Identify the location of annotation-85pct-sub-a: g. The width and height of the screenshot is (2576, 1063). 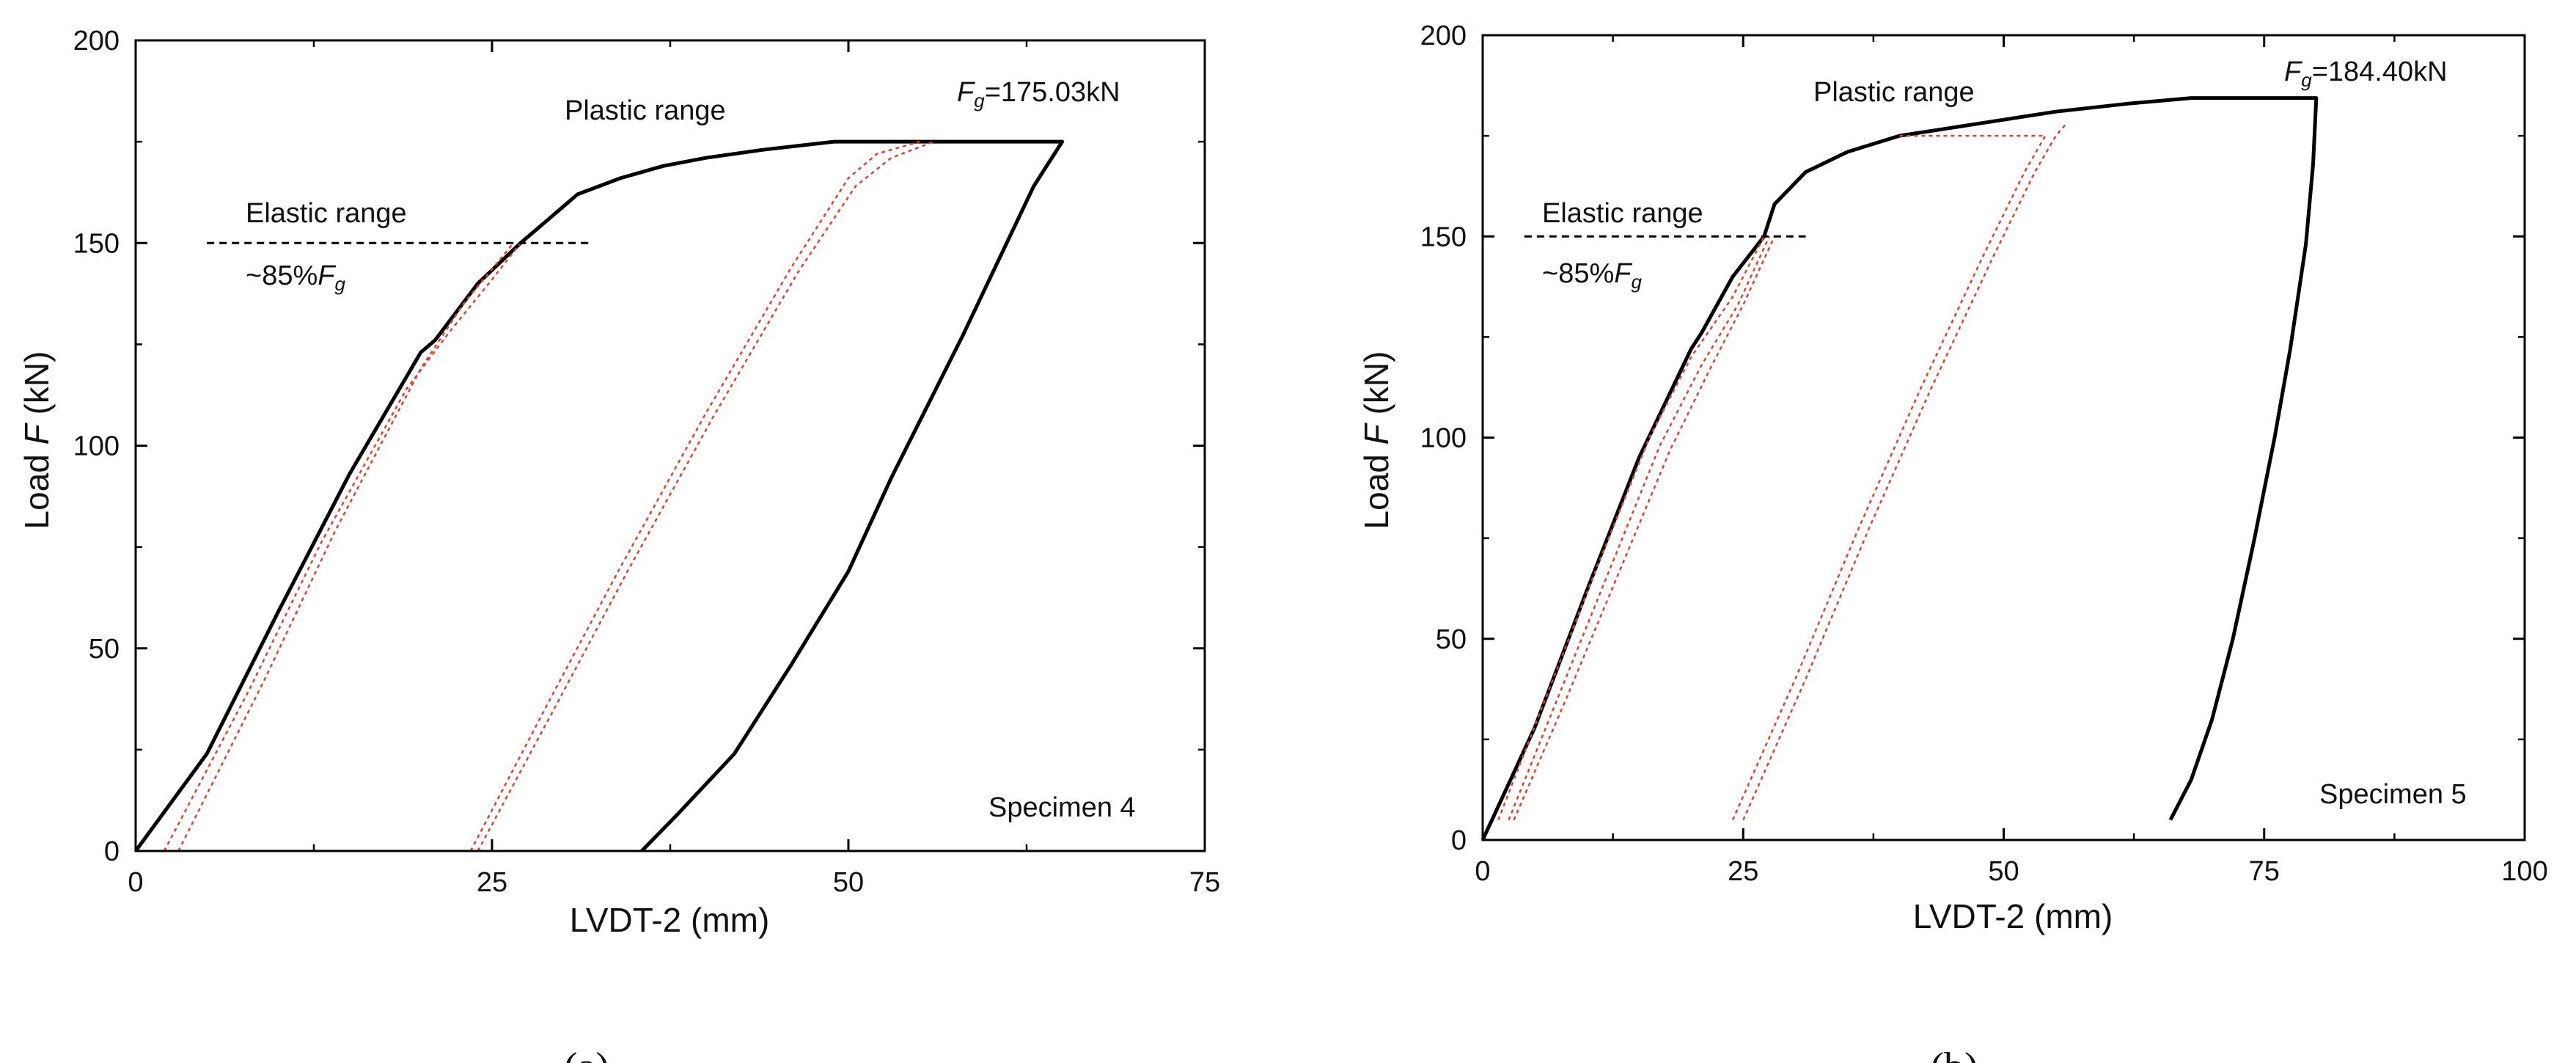
(340, 284).